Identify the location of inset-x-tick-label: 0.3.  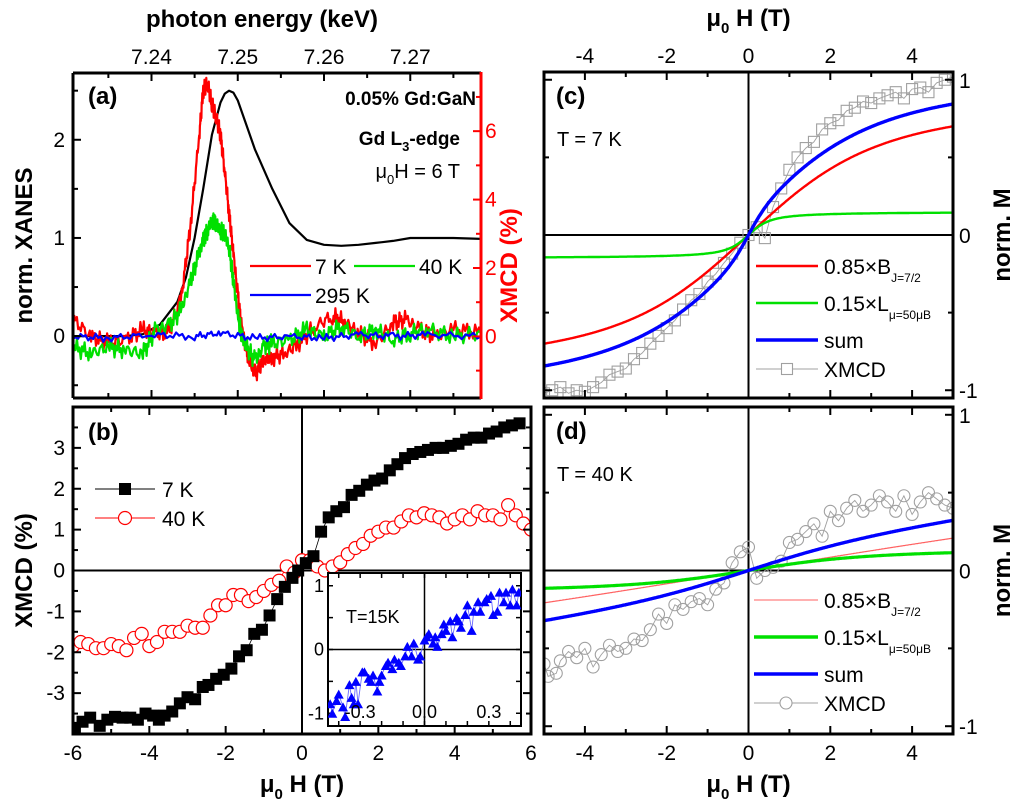
(488, 712).